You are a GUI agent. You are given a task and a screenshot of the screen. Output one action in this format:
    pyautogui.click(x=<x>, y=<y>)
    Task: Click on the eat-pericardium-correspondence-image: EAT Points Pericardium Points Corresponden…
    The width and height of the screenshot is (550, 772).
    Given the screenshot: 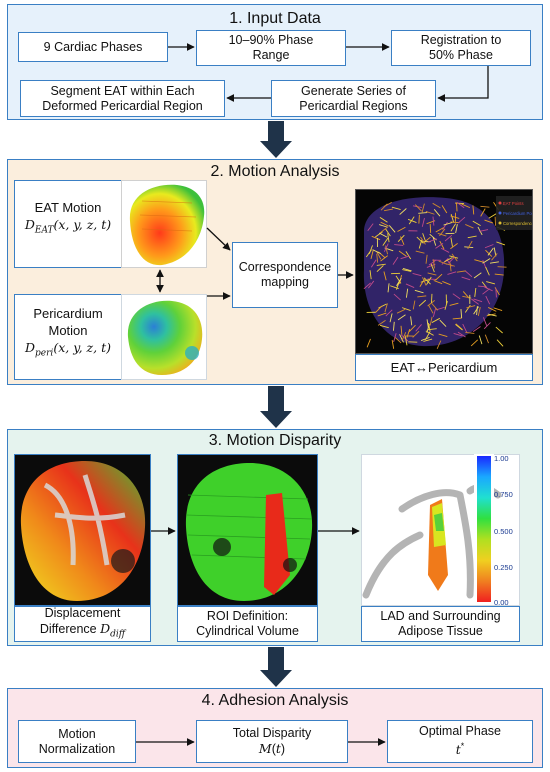 What is the action you would take?
    pyautogui.click(x=444, y=271)
    